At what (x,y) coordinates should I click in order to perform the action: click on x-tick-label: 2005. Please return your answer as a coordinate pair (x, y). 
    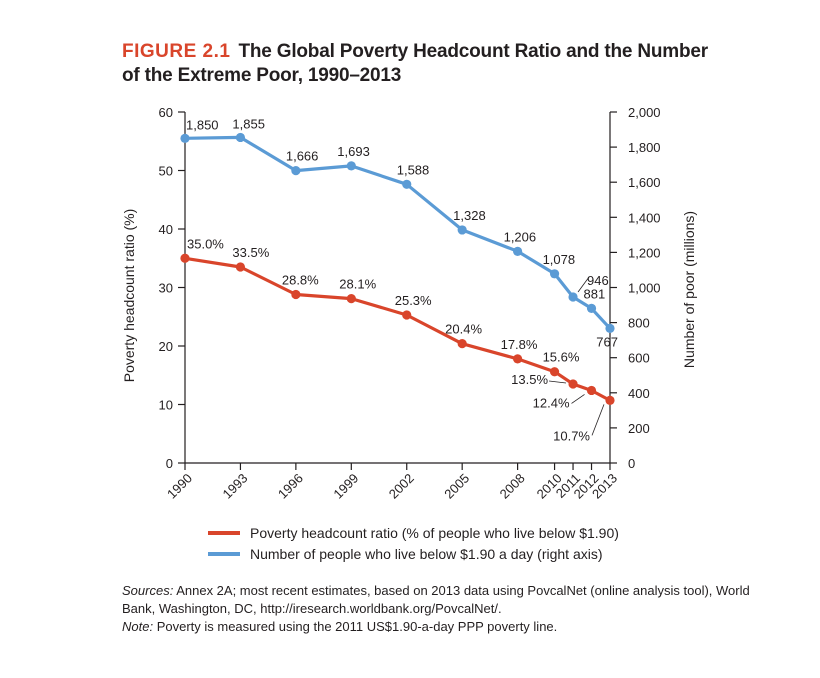
    Looking at the image, I should click on (456, 486).